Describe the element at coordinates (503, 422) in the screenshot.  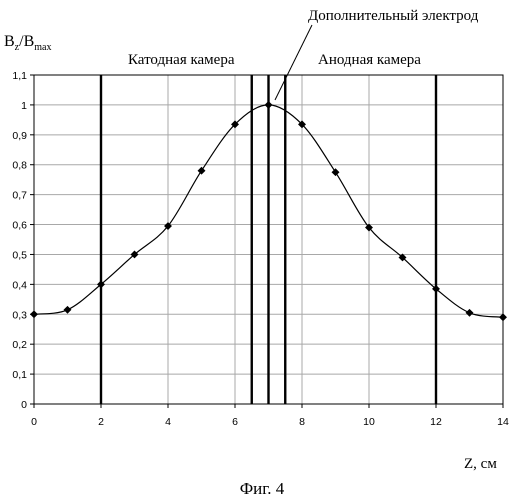
I see `x-tick-label: 14` at that location.